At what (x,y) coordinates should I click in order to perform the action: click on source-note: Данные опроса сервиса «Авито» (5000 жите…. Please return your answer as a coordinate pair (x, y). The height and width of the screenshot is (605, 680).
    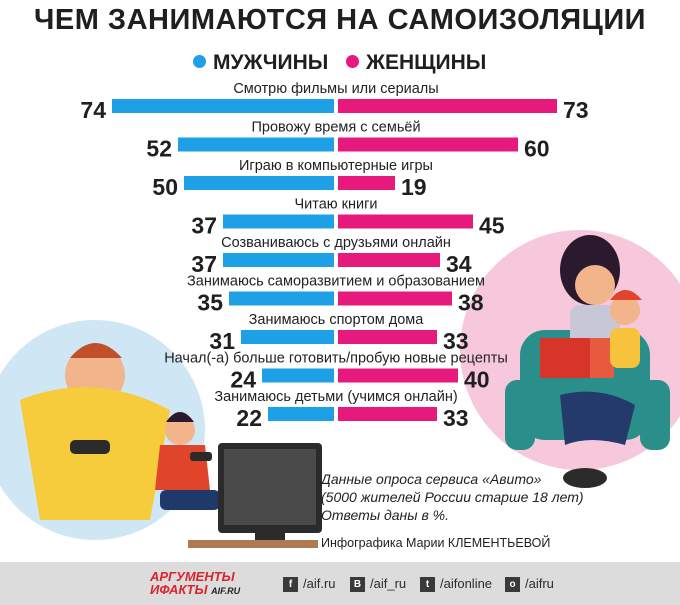
    Looking at the image, I should click on (452, 497).